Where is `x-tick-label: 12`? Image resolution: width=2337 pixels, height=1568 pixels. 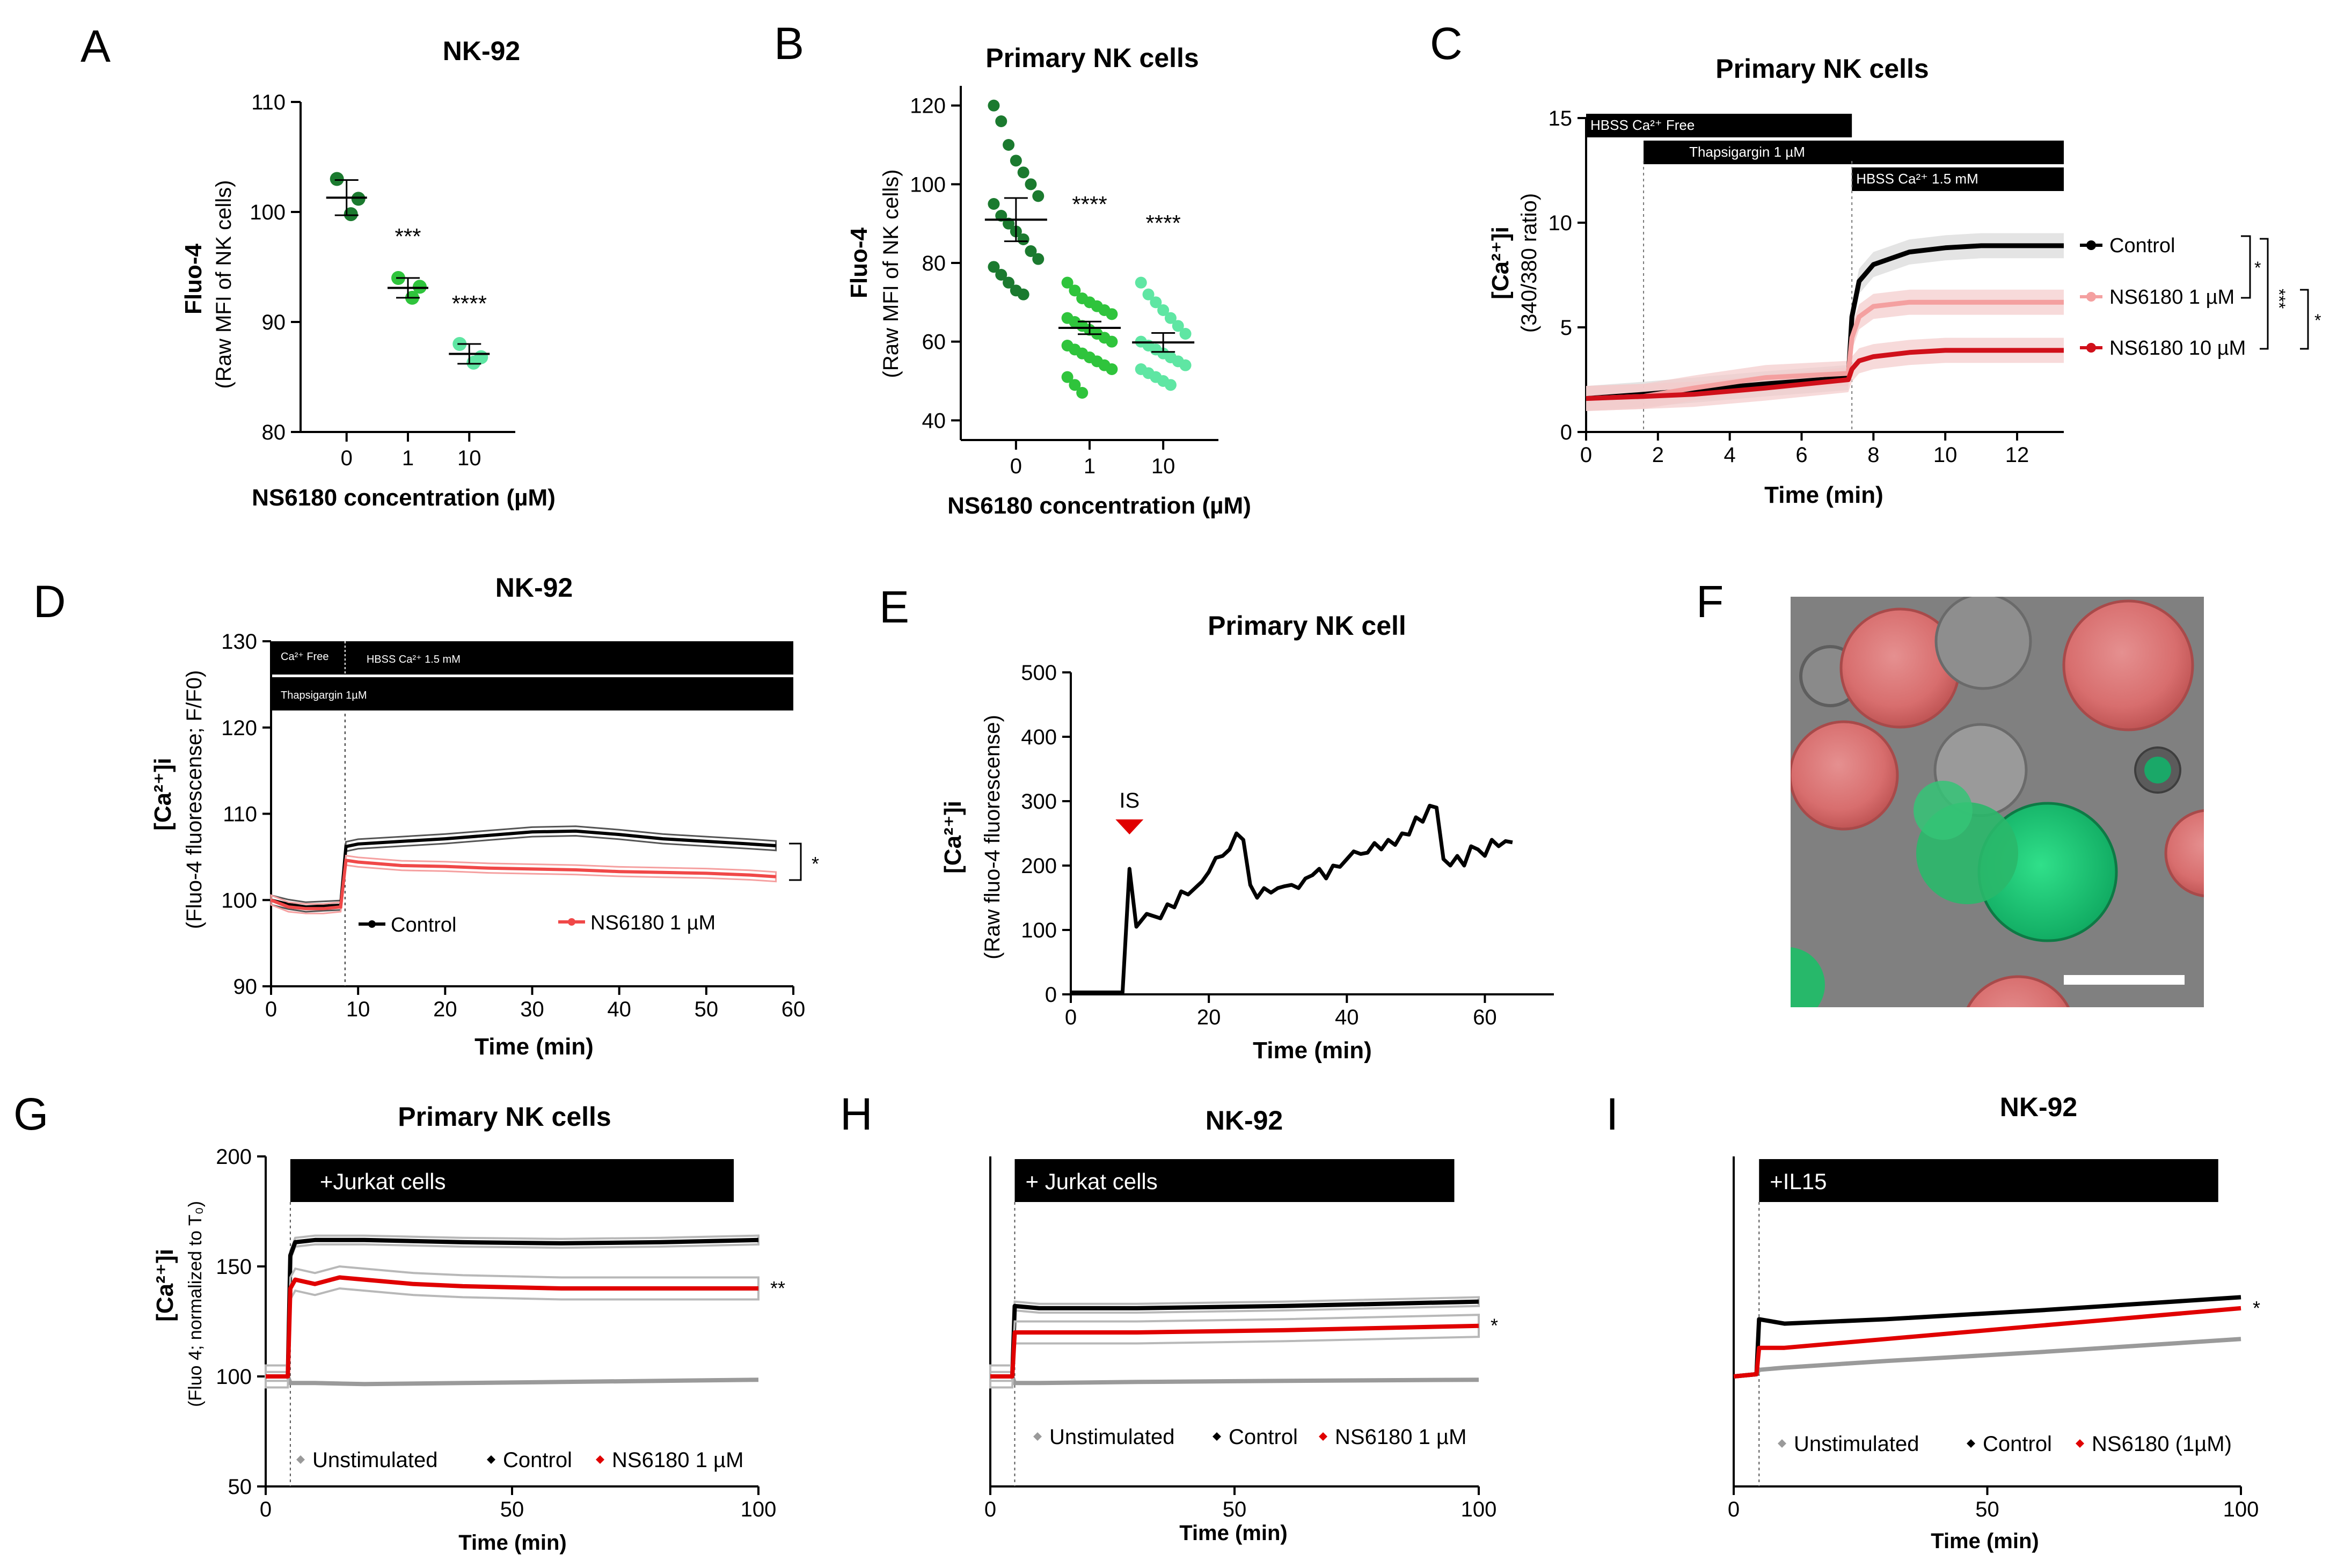 x-tick-label: 12 is located at coordinates (2017, 455).